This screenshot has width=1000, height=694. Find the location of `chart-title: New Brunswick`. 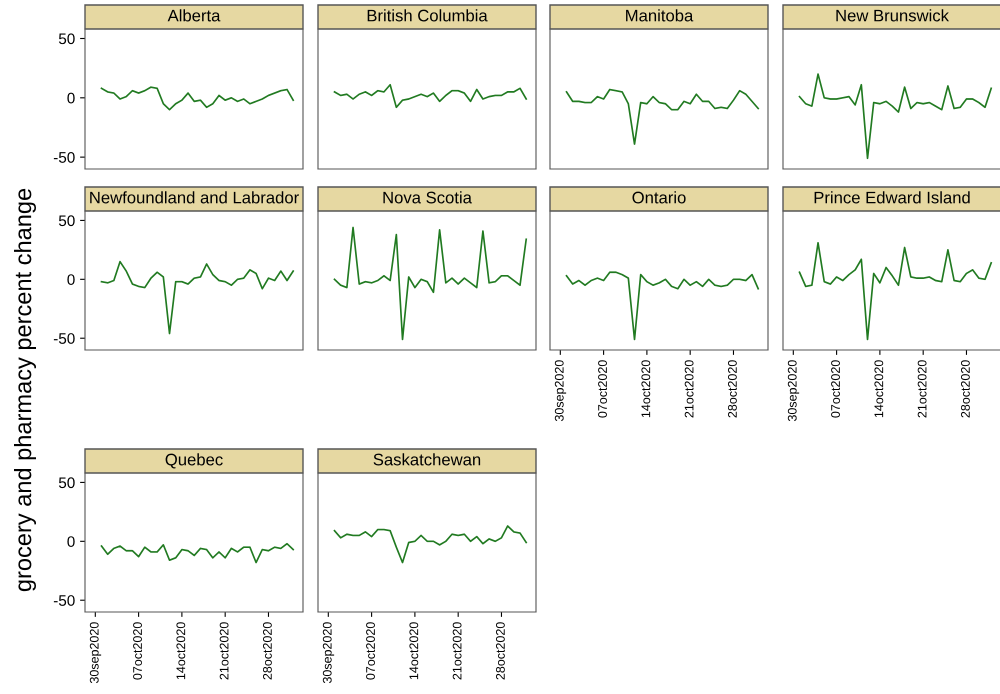

chart-title: New Brunswick is located at coordinates (892, 15).